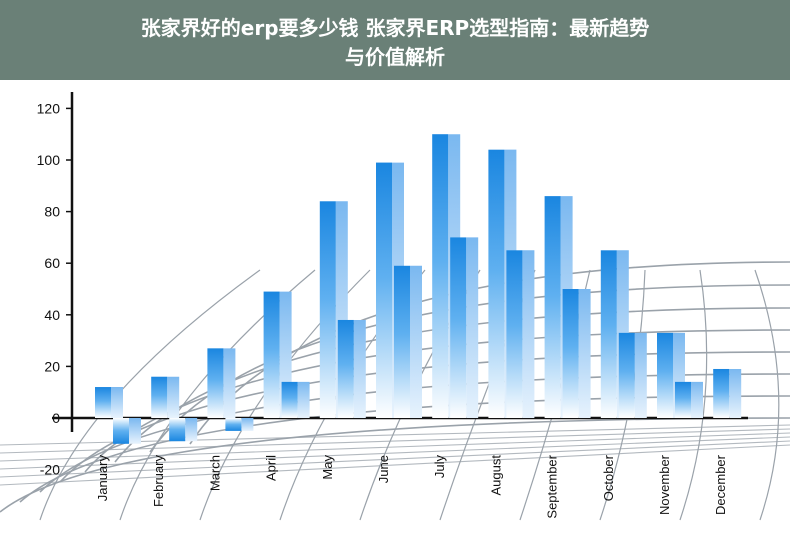  I want to click on x-tick-label: October, so click(608, 477).